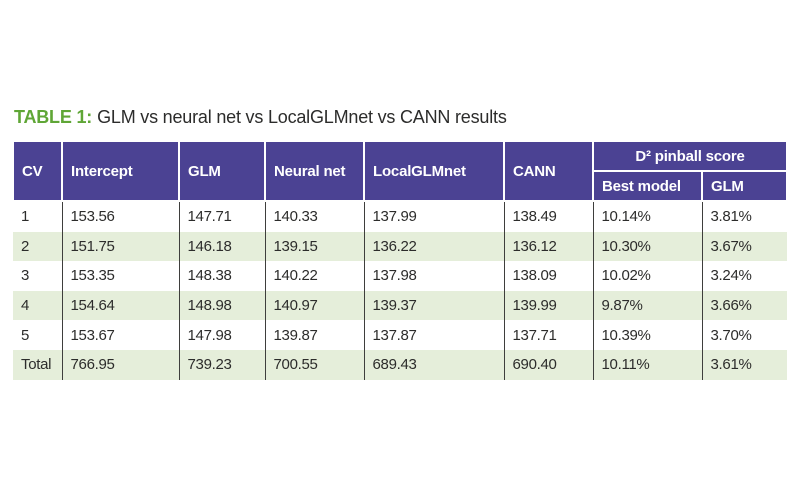  Describe the element at coordinates (647, 186) in the screenshot. I see `column-header-best-model: Best model` at that location.